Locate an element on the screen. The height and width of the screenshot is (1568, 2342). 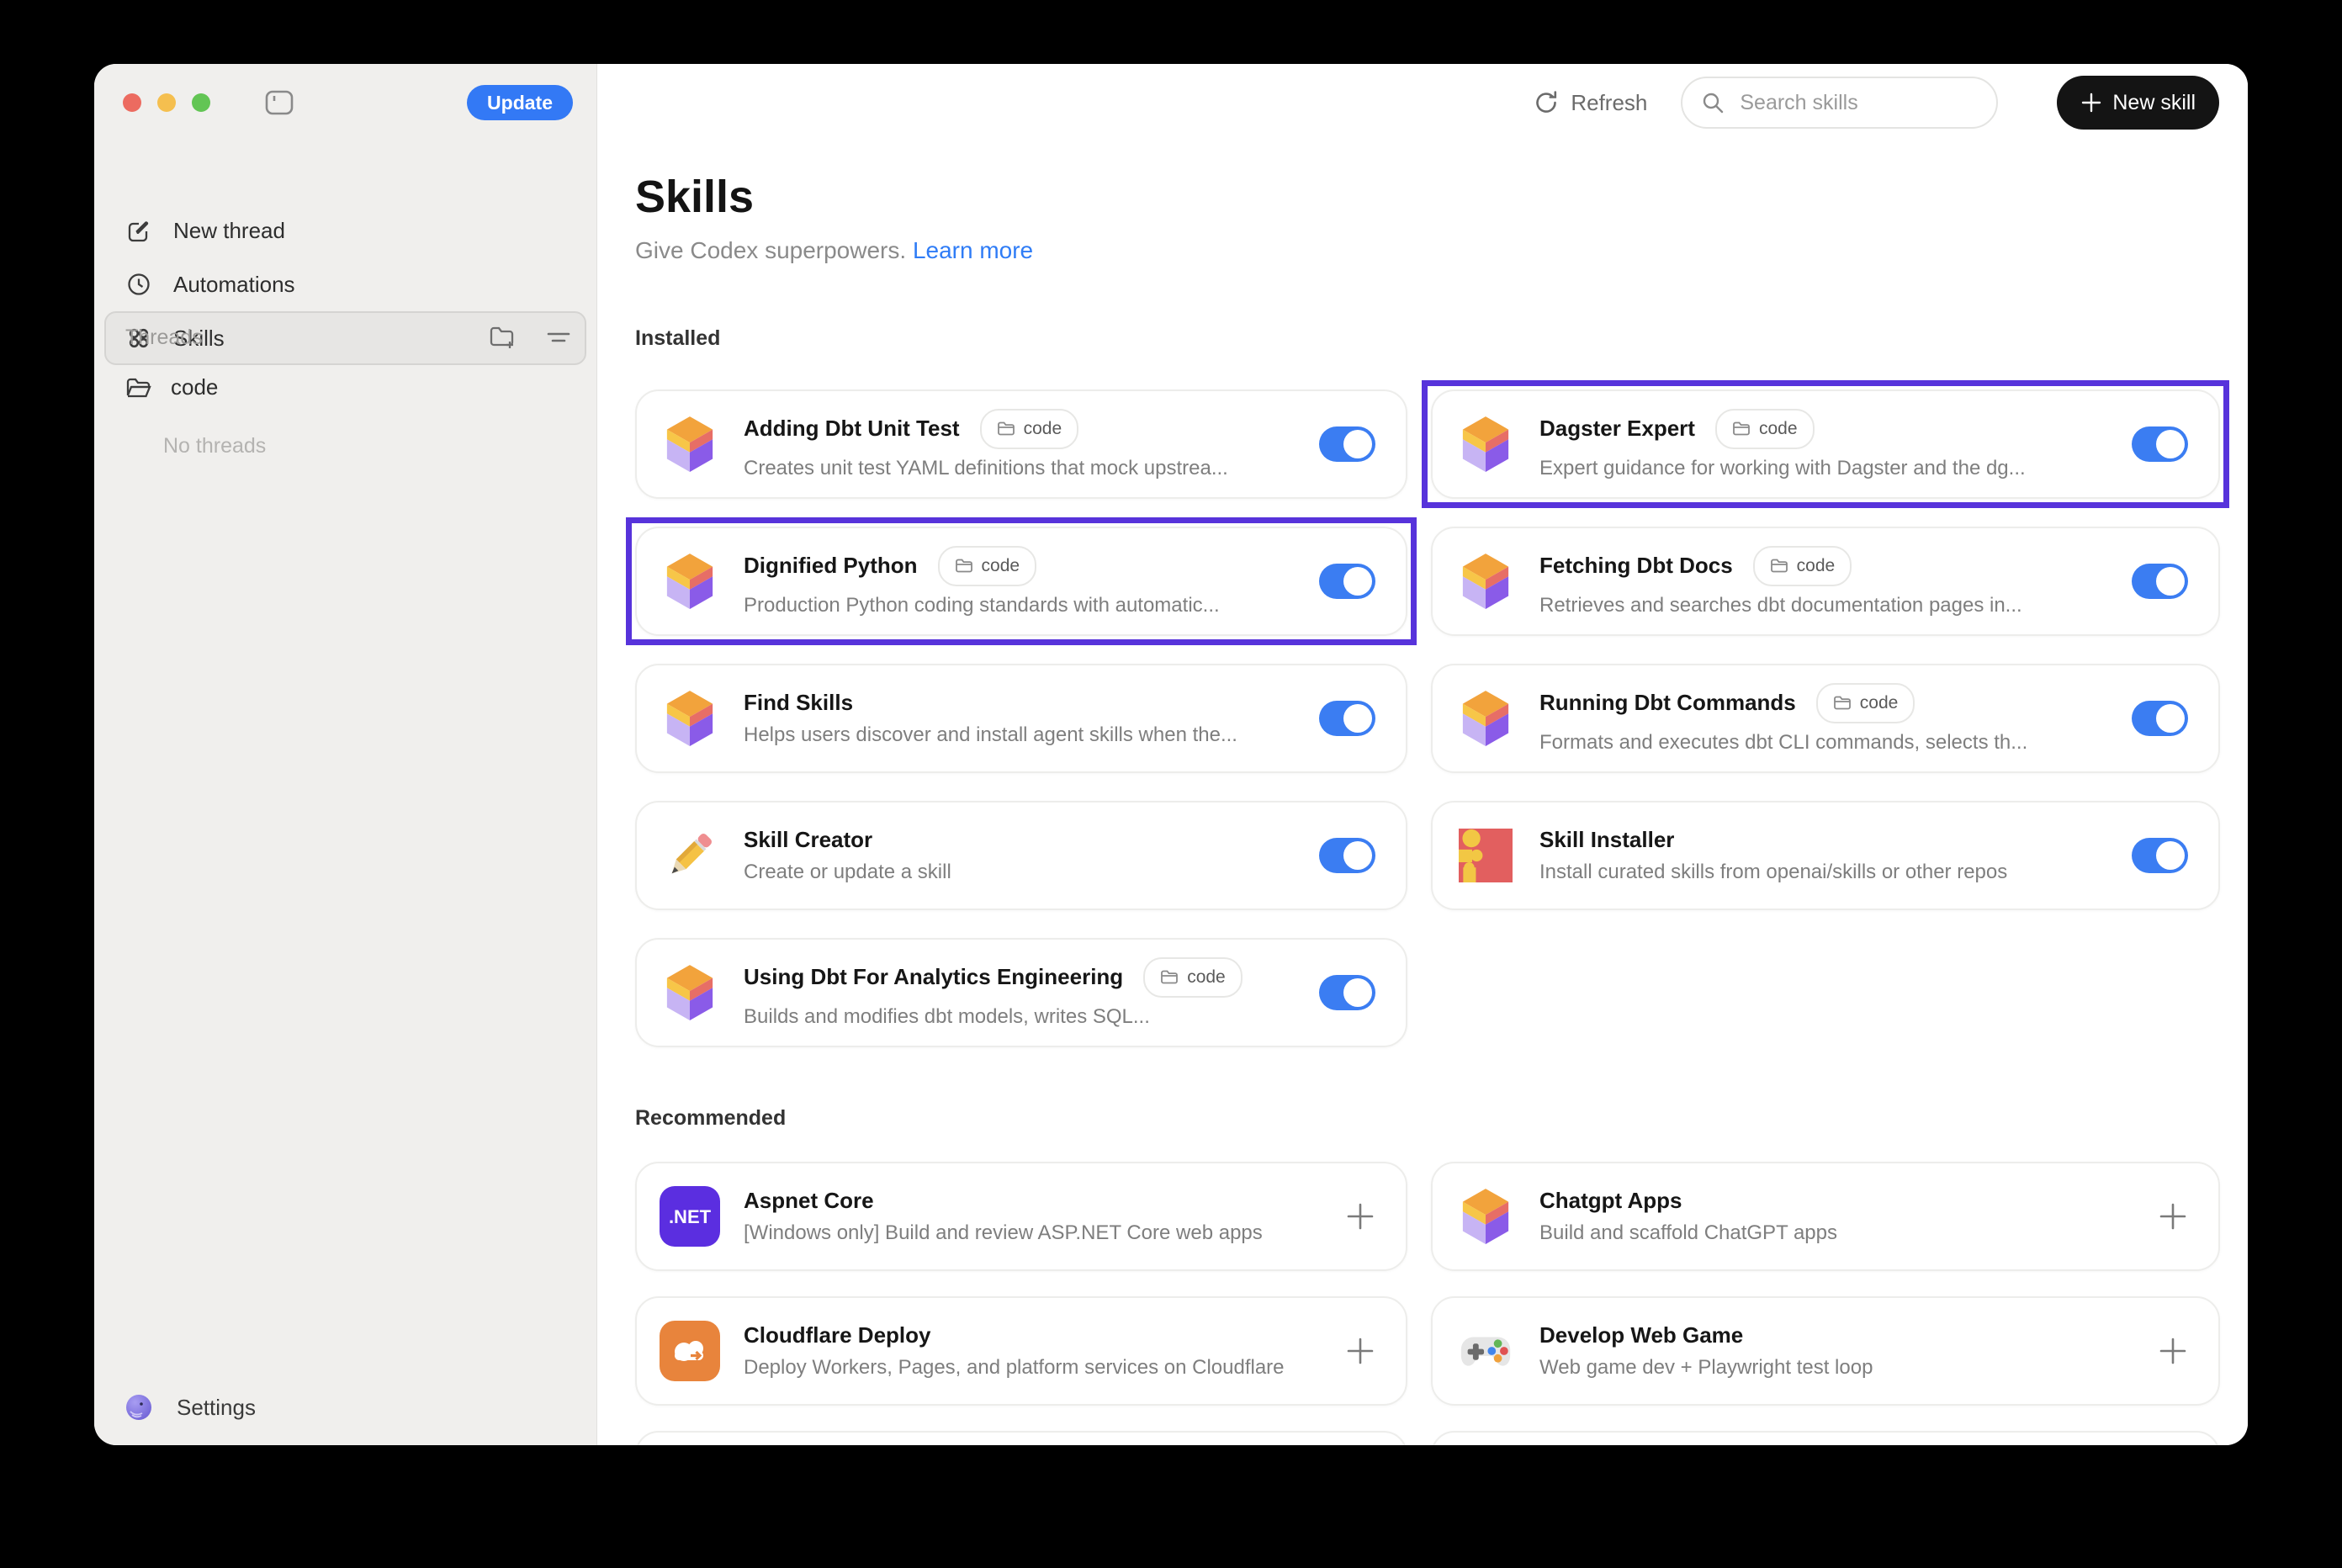
skill-description: Web game dev + Playwright test loop is located at coordinates (1706, 1367).